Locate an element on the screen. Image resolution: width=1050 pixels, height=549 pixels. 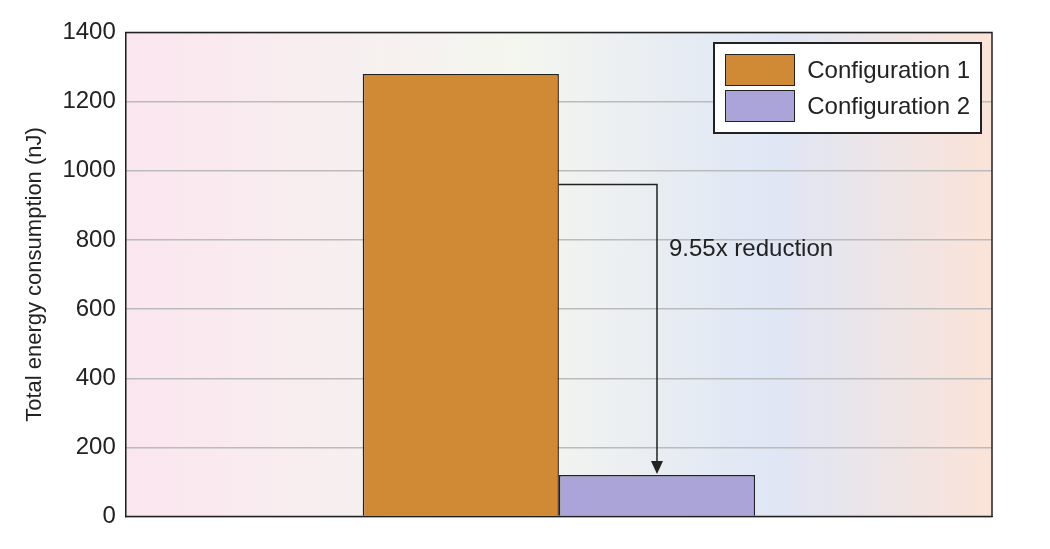
y-tick-label: 400 is located at coordinates (95, 376).